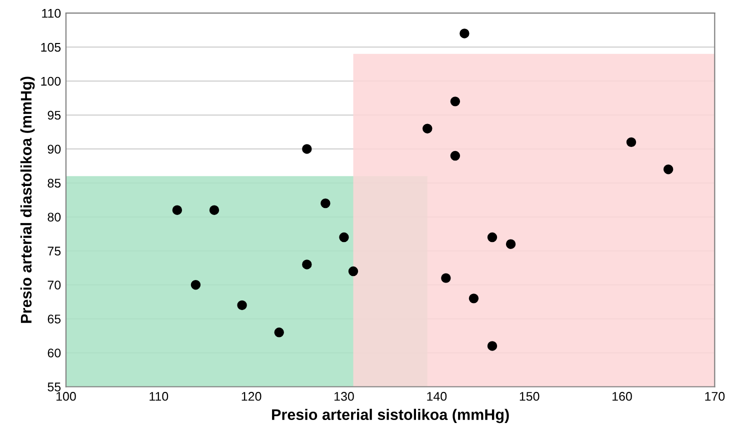 Image resolution: width=733 pixels, height=437 pixels. Describe the element at coordinates (530, 396) in the screenshot. I see `x-tick-label: 150` at that location.